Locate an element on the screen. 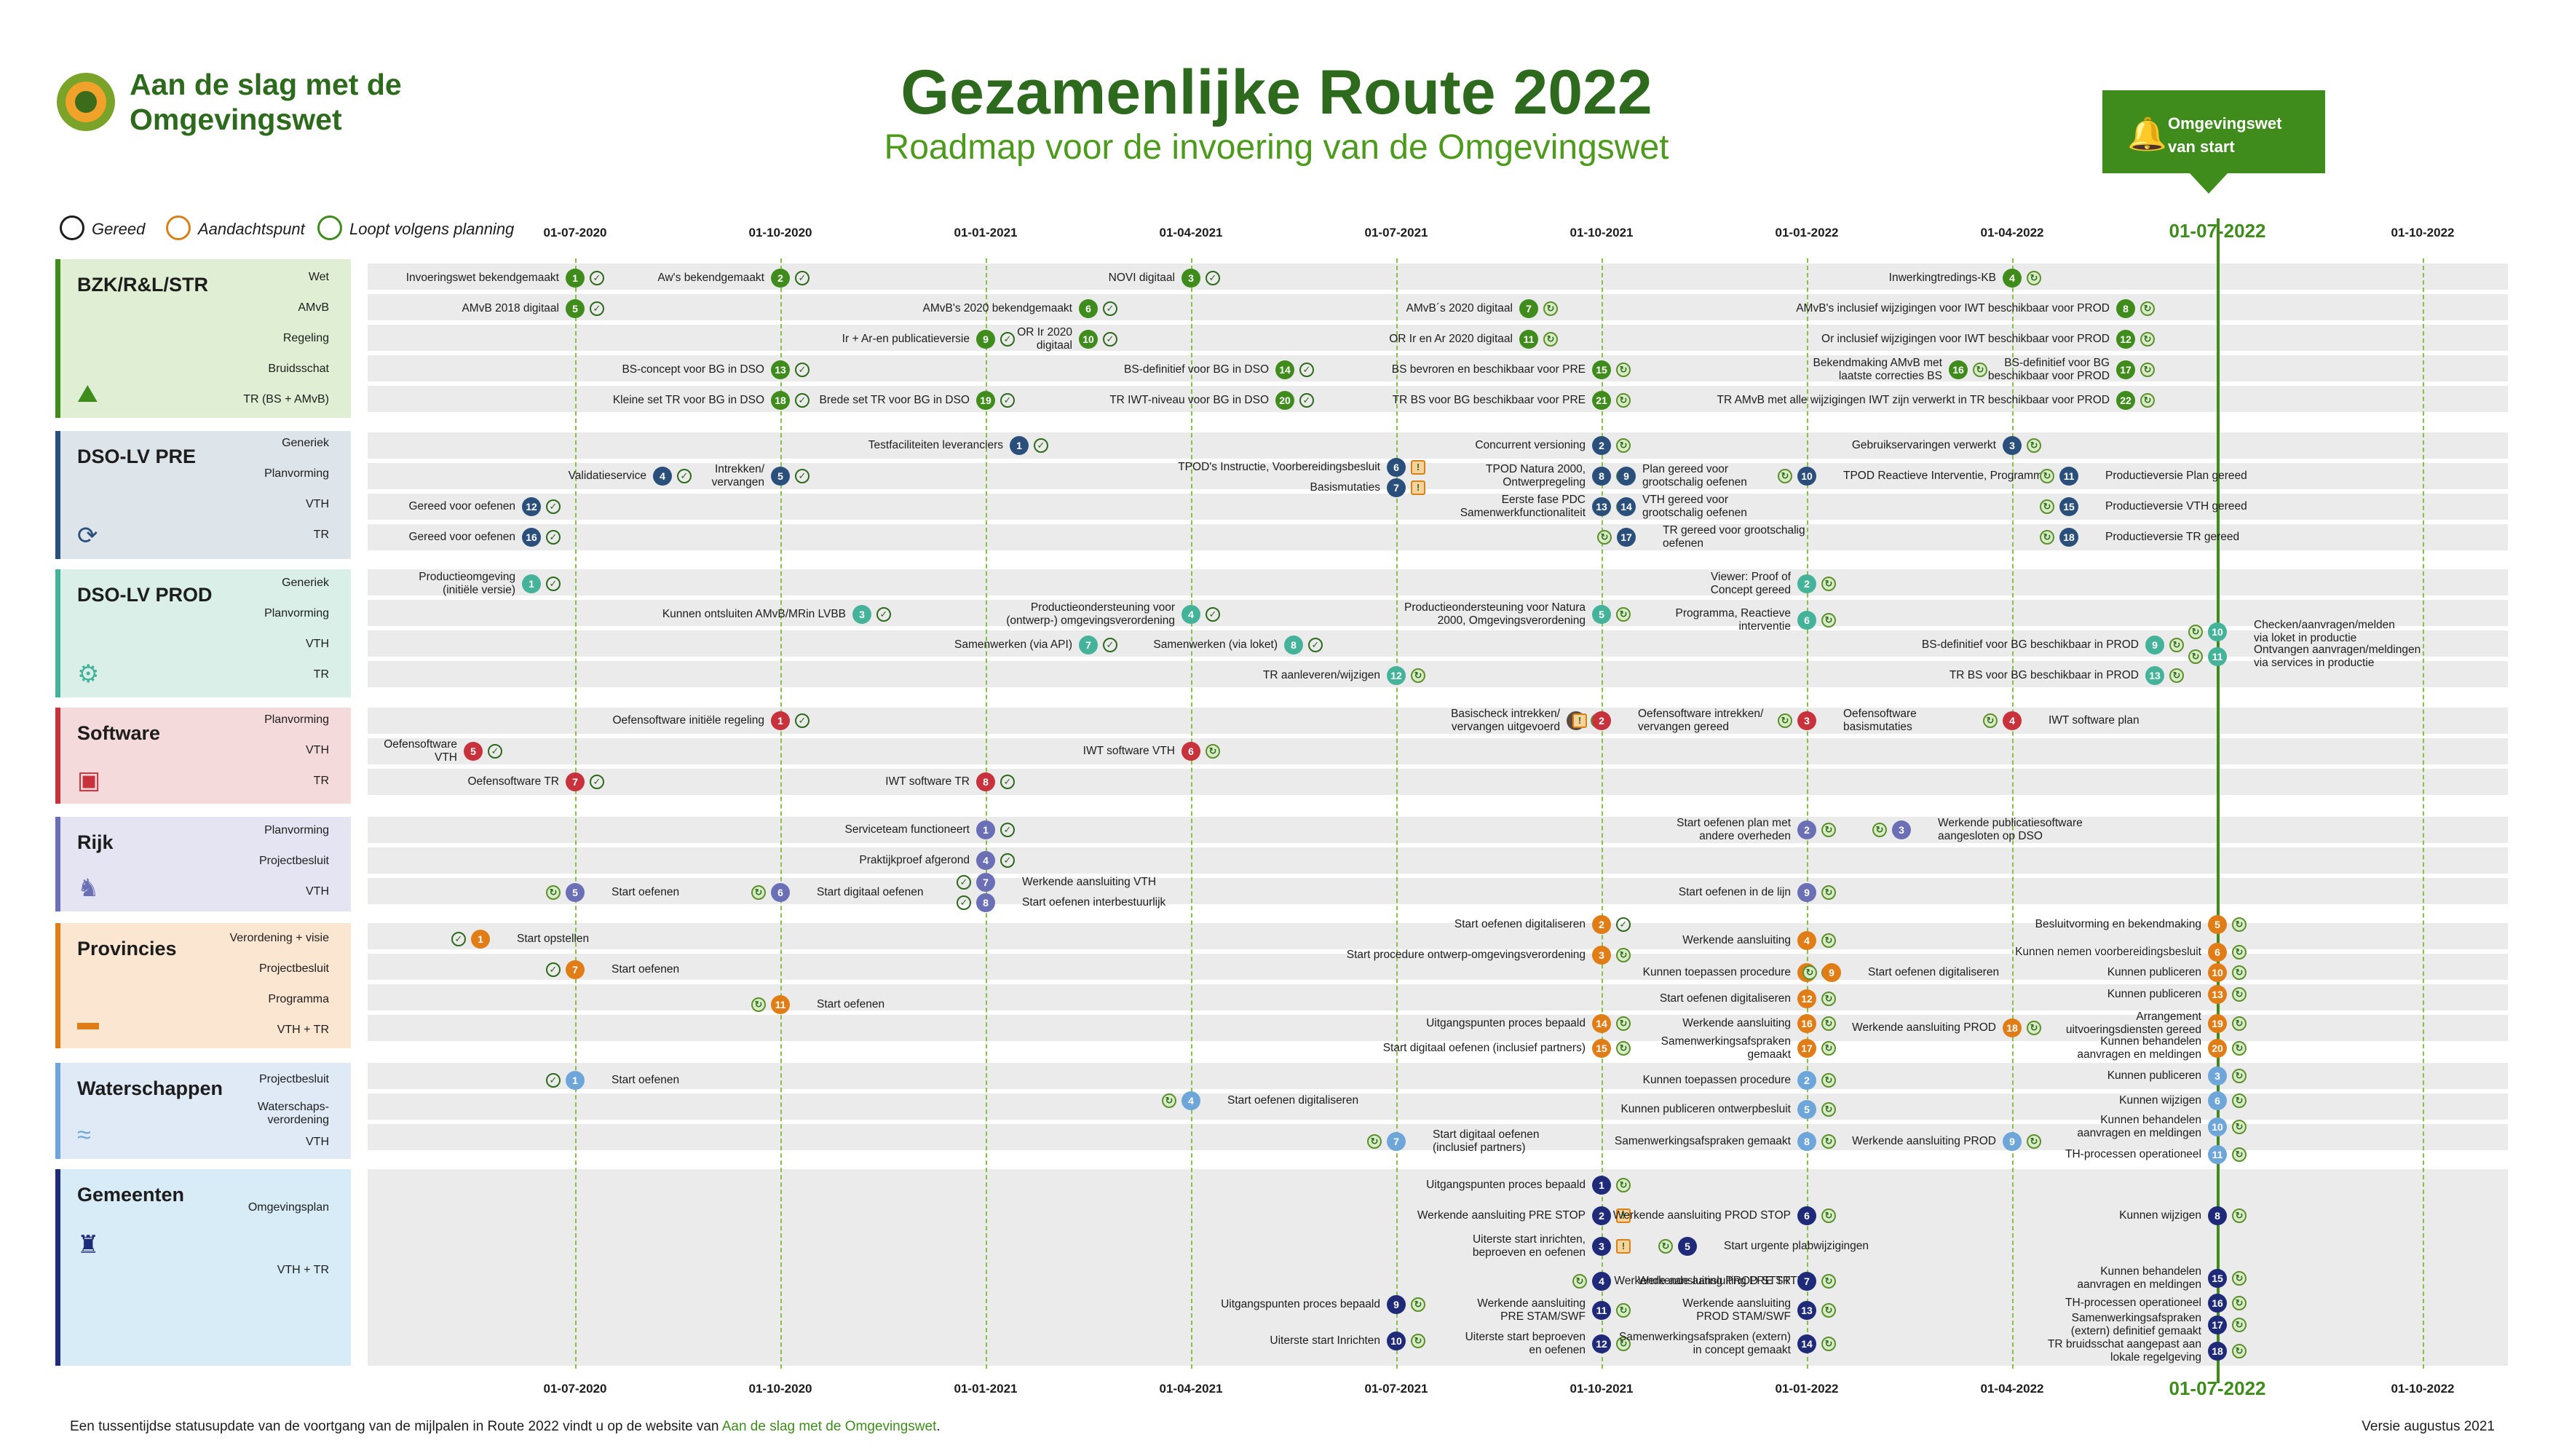 Image resolution: width=2553 pixels, height=1456 pixels. sub-track-label: TR is located at coordinates (321, 535).